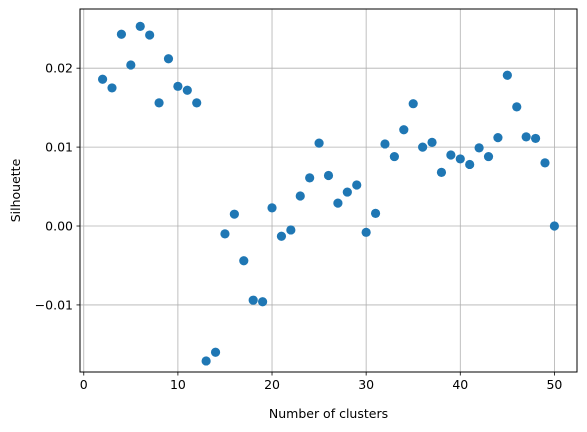  What do you see at coordinates (460, 384) in the screenshot?
I see `x-tick-label: 40` at bounding box center [460, 384].